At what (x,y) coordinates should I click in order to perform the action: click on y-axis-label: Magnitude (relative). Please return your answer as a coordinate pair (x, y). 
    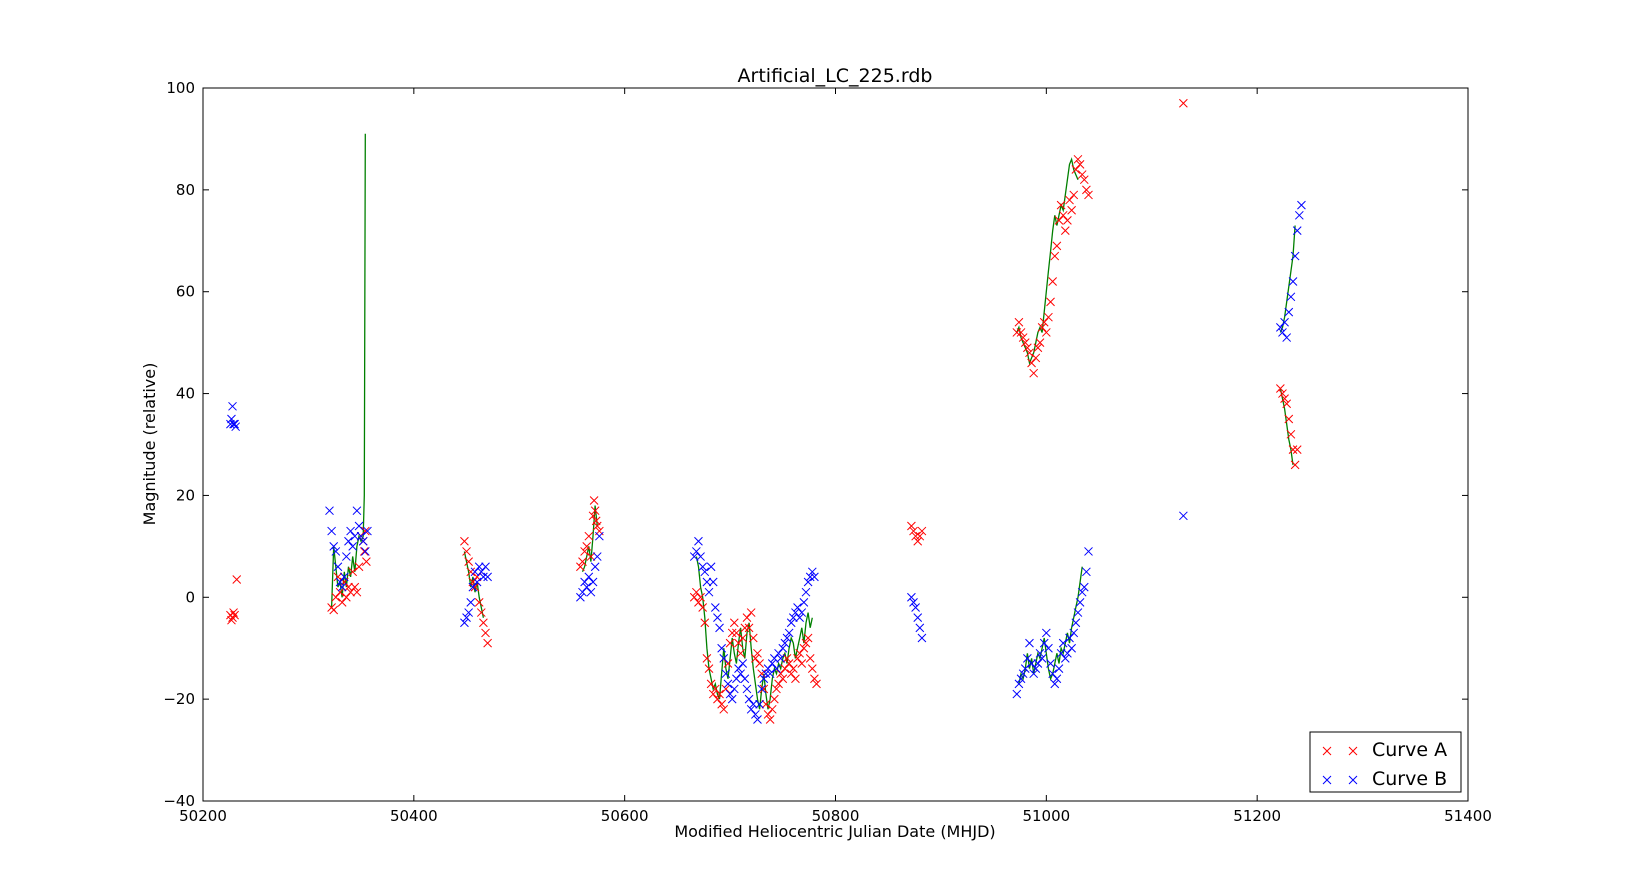
    Looking at the image, I should click on (149, 444).